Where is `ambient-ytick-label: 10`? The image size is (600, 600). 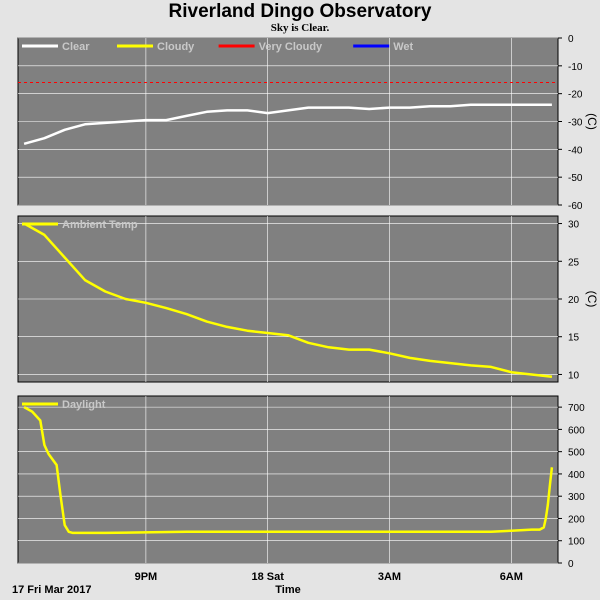 ambient-ytick-label: 10 is located at coordinates (574, 375).